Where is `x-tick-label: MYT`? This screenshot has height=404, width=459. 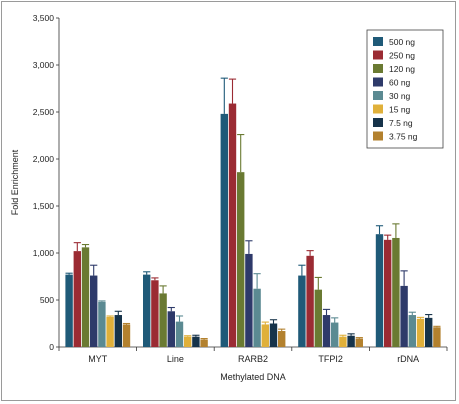 x-tick-label: MYT is located at coordinates (98, 359).